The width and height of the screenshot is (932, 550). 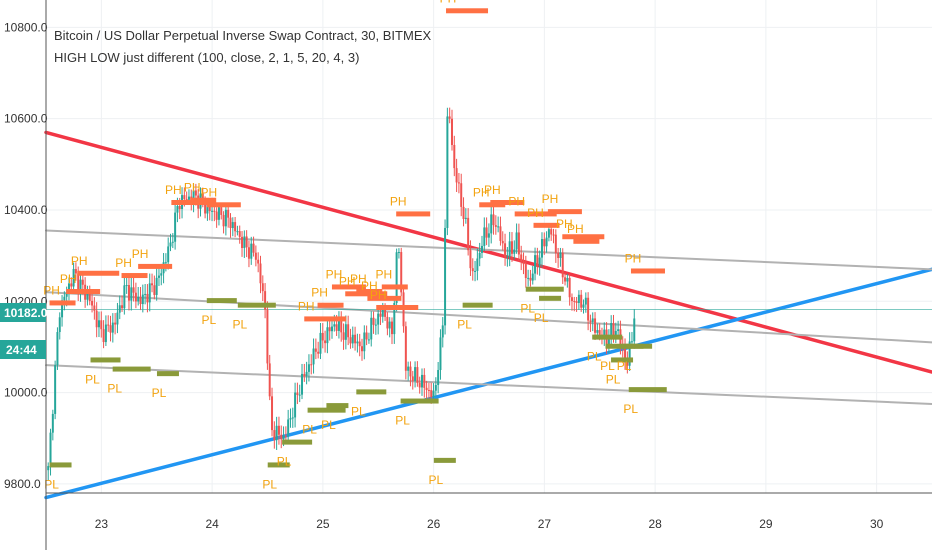 I want to click on y-tick-label: 10400.0, so click(x=26, y=210).